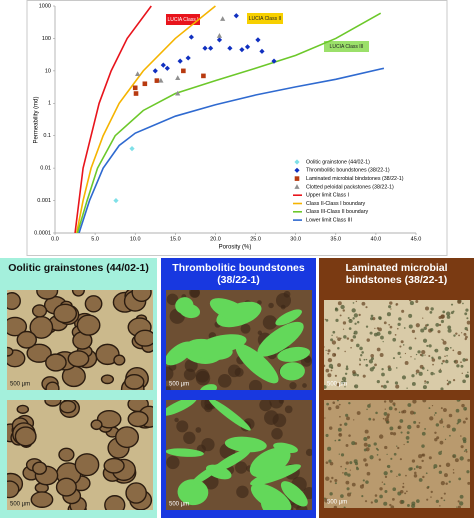 The height and width of the screenshot is (523, 474). Describe the element at coordinates (347, 47) in the screenshot. I see `annotation: LUCIA Class III` at that location.